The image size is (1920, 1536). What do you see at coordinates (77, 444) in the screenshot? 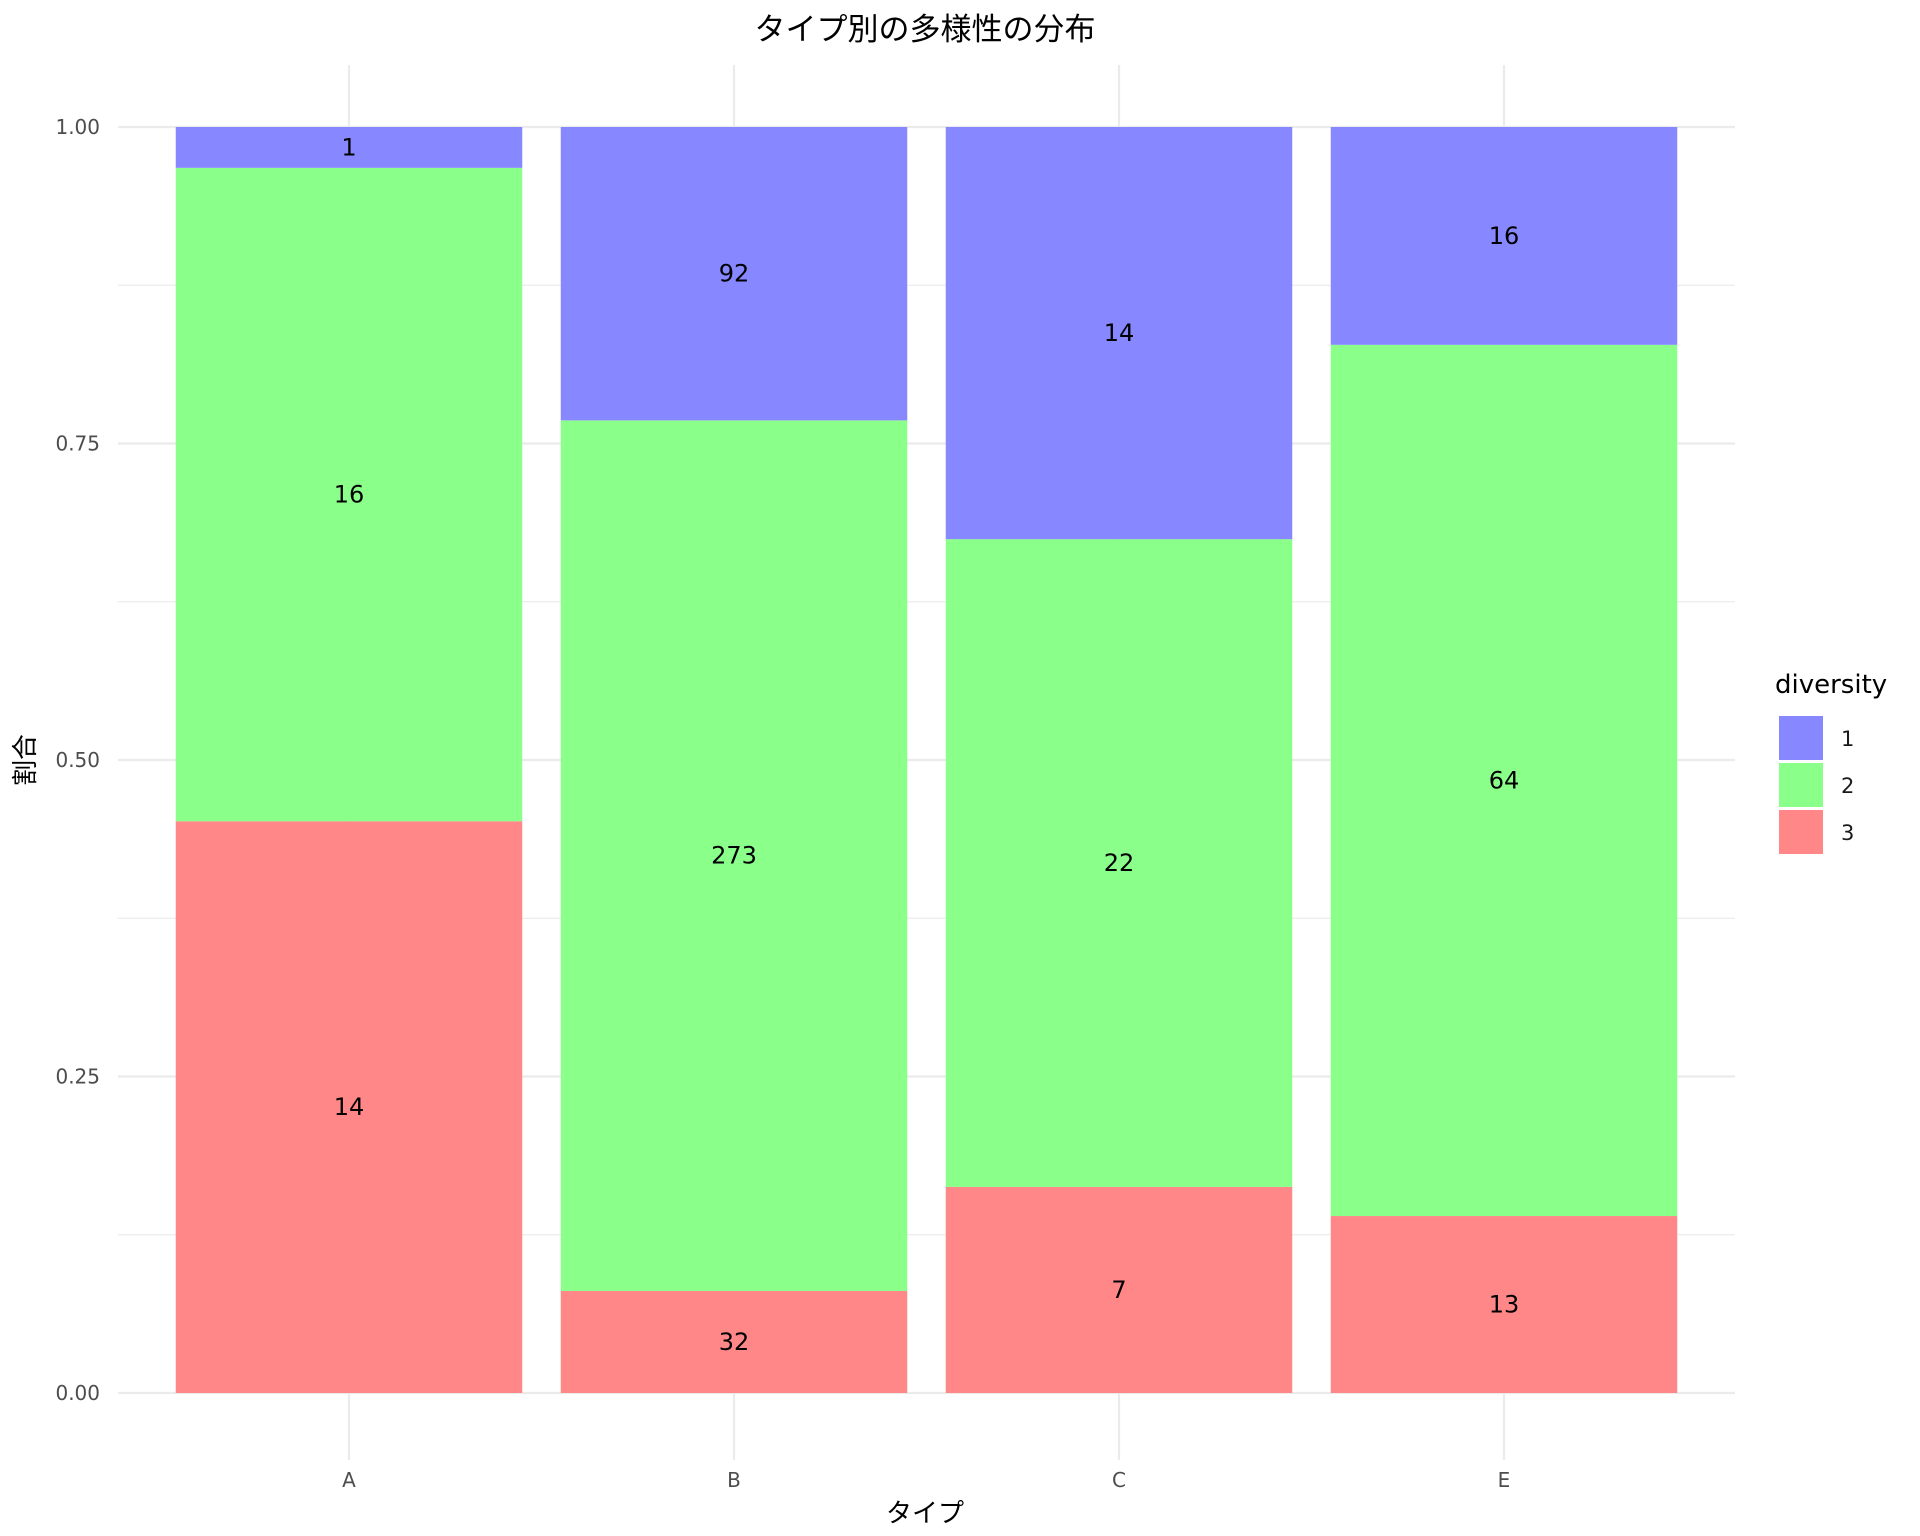
I see `y-tick-label: 0.75` at bounding box center [77, 444].